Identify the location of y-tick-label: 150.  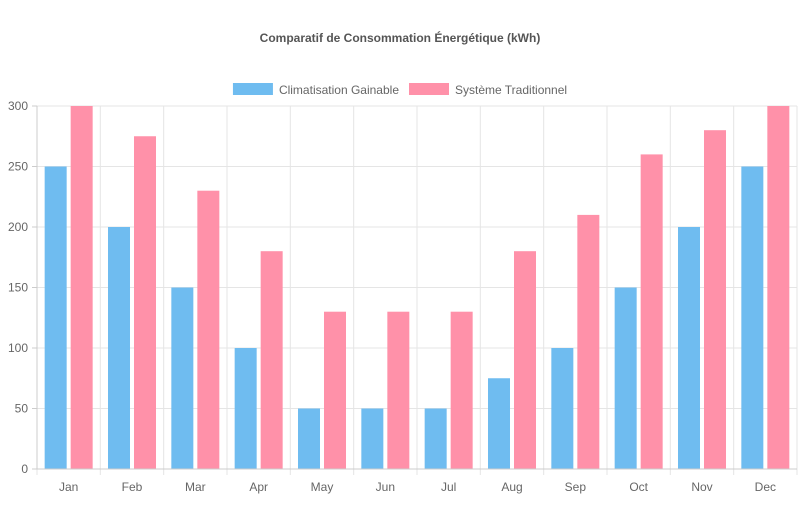
(18, 288).